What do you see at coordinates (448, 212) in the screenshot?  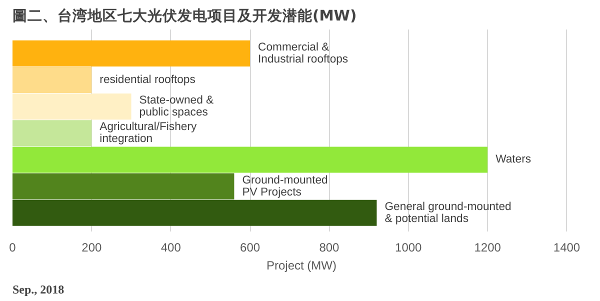 I see `y-tick-label: General ground-mounted & potential lands` at bounding box center [448, 212].